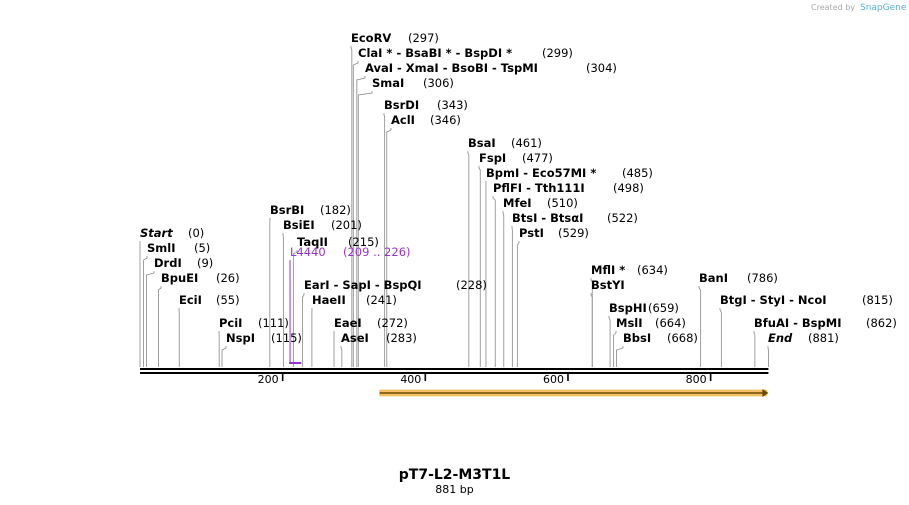  I want to click on site-name: BsrDI, so click(401, 105).